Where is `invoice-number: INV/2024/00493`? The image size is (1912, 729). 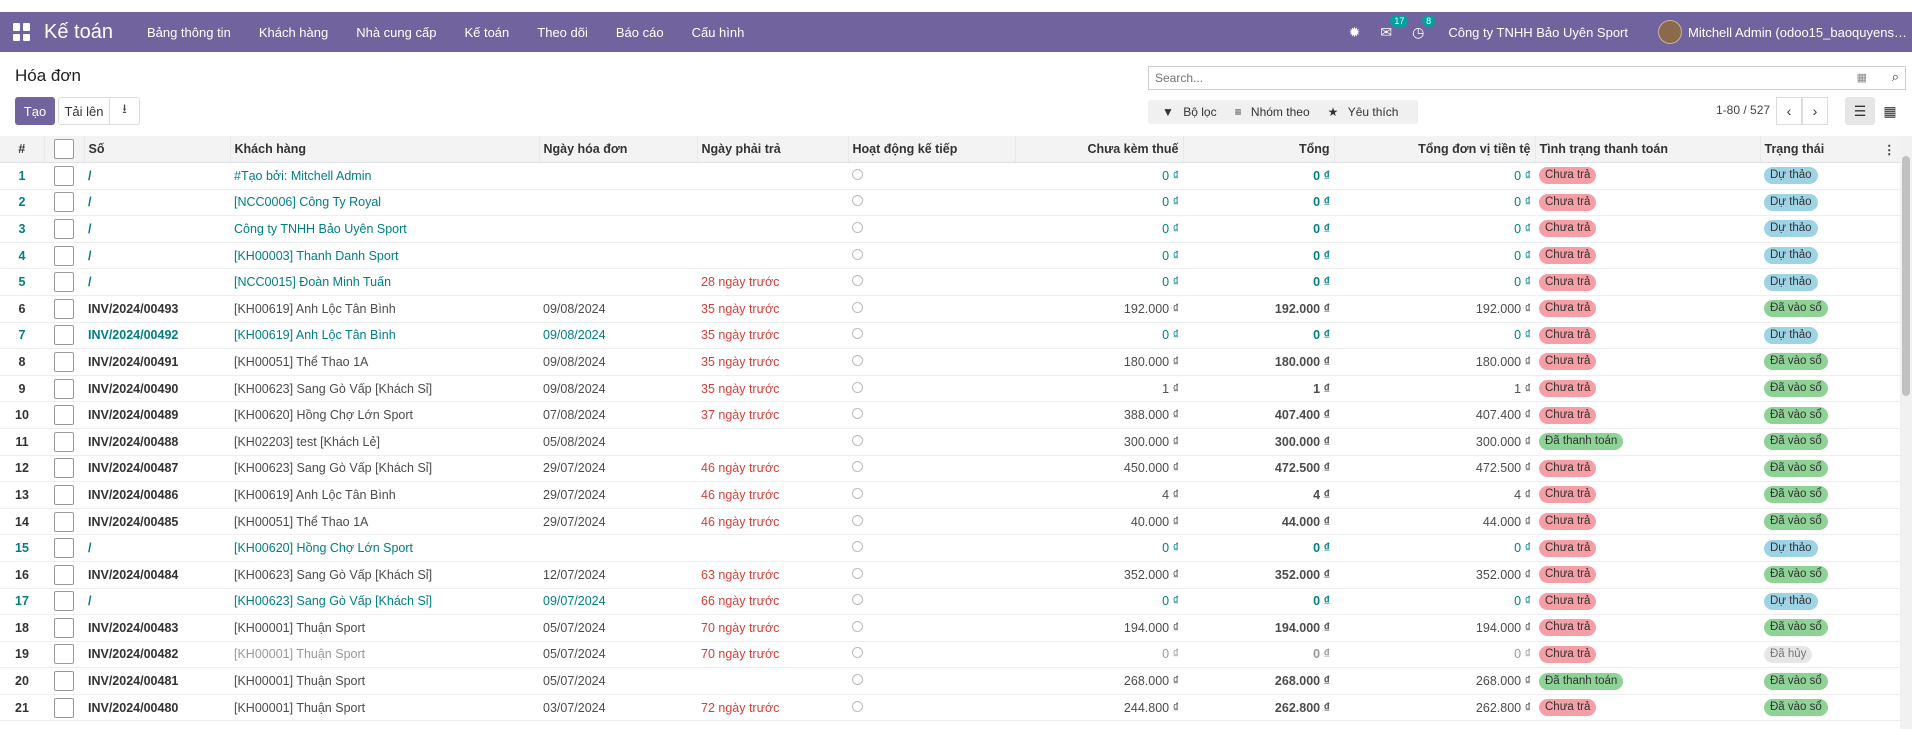 invoice-number: INV/2024/00493 is located at coordinates (157, 309).